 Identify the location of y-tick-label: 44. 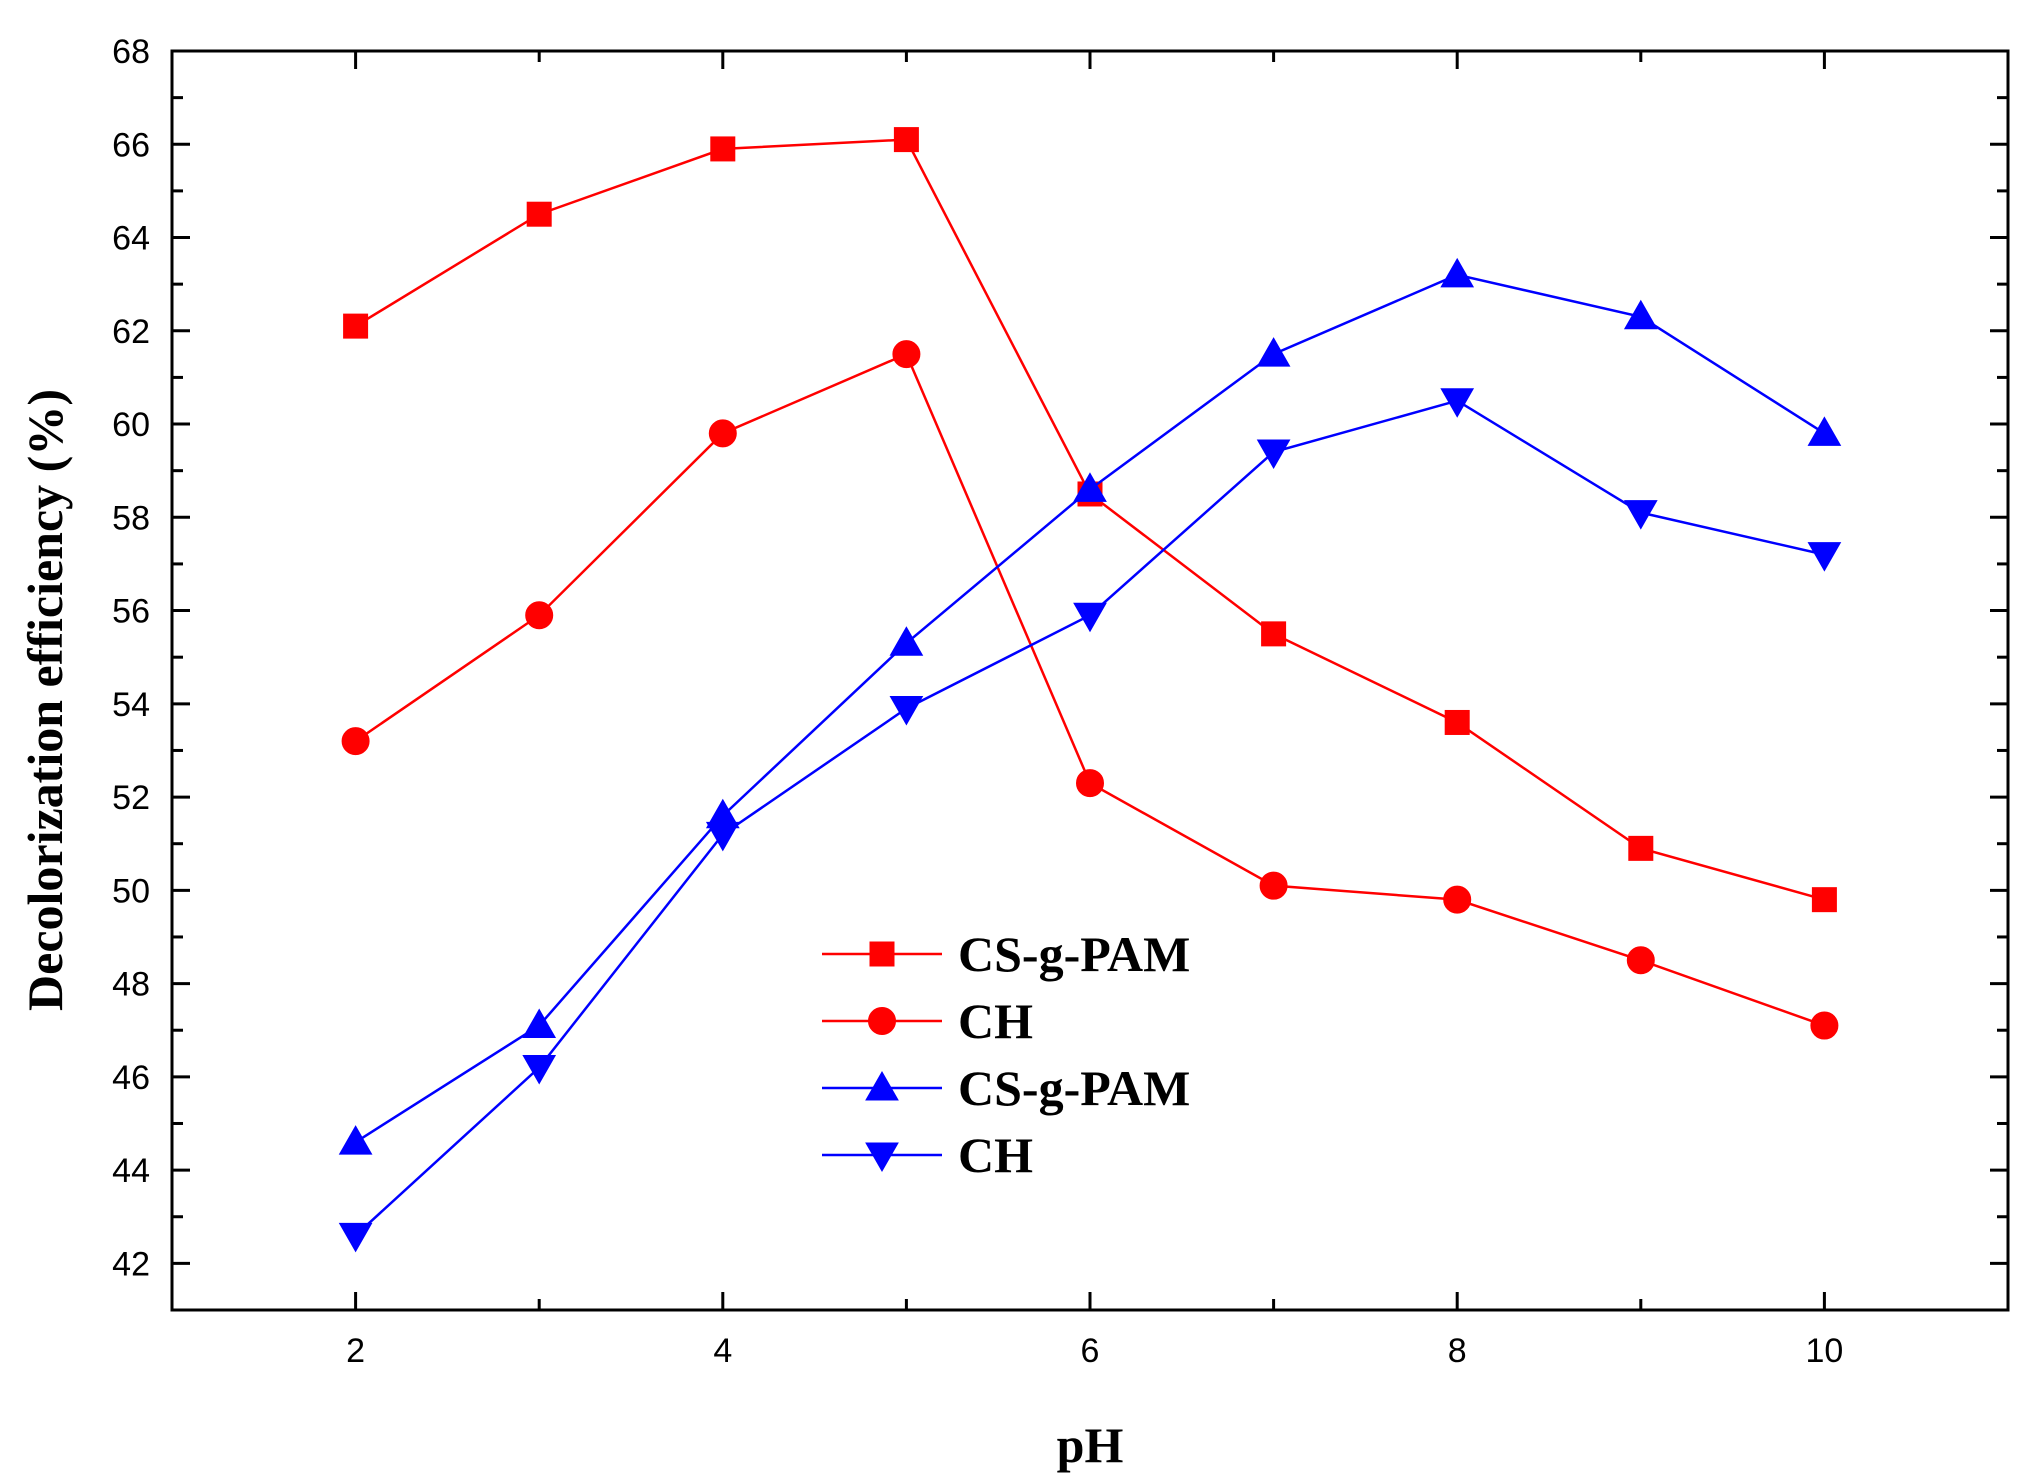
(131, 1171).